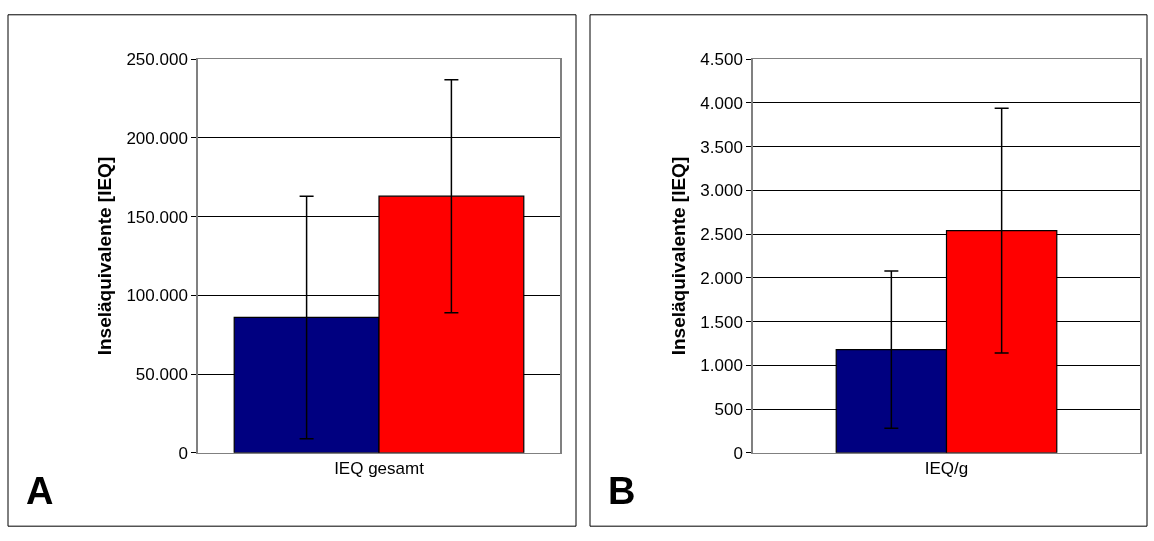  What do you see at coordinates (721, 366) in the screenshot?
I see `y-tick-label: 1.000` at bounding box center [721, 366].